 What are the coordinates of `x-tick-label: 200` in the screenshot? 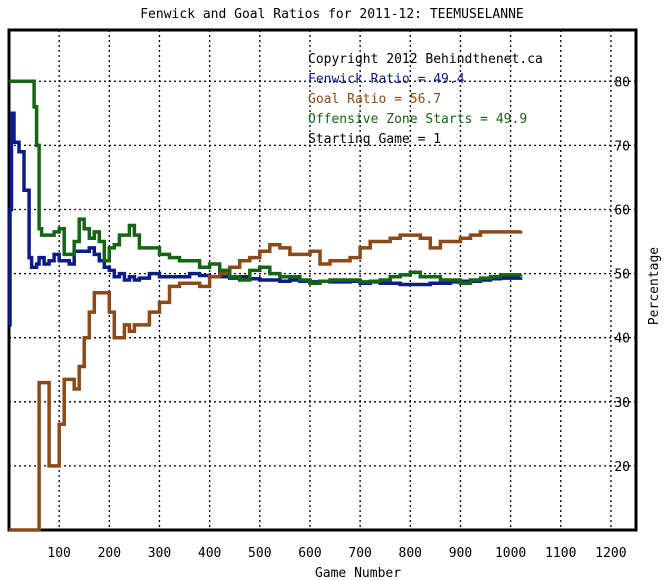 It's located at (109, 553).